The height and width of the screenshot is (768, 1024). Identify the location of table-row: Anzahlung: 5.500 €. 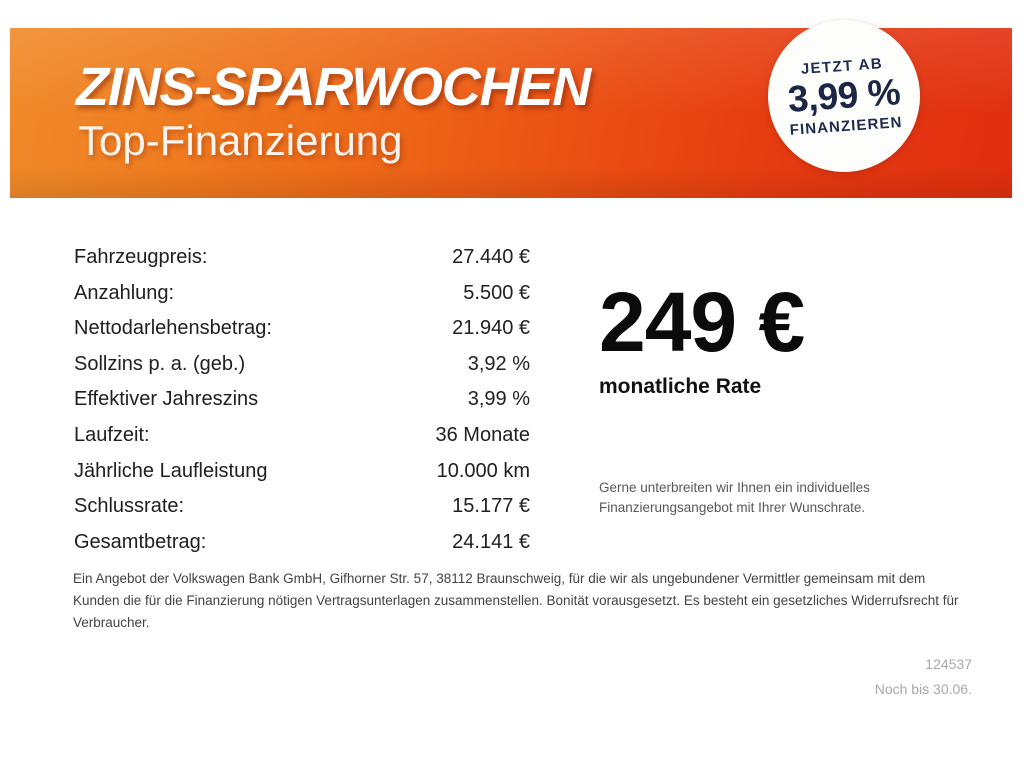
(302, 300).